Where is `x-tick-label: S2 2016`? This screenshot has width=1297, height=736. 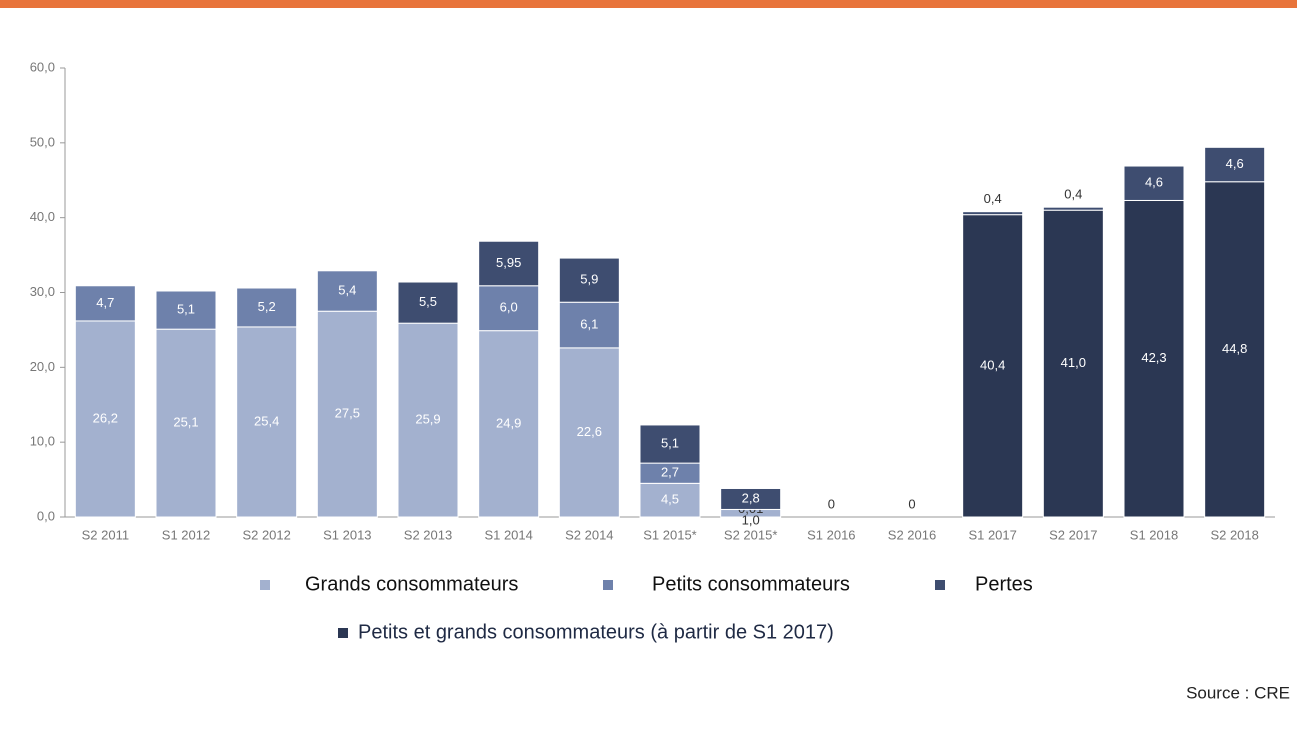
x-tick-label: S2 2016 is located at coordinates (912, 534).